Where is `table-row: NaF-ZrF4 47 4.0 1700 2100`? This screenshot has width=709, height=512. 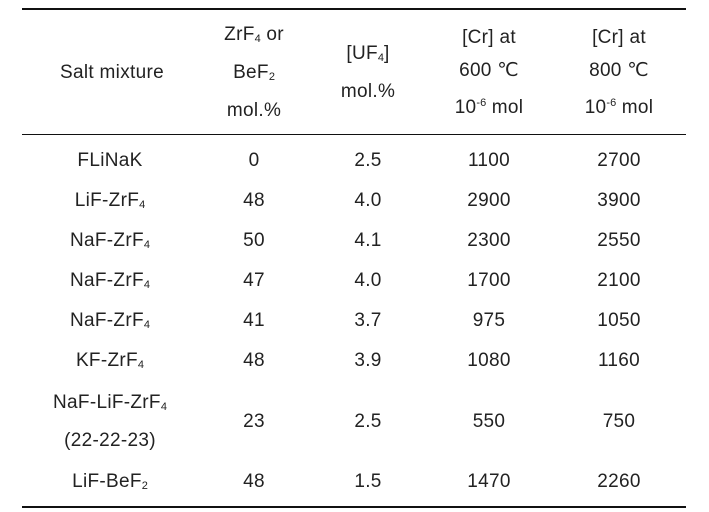
table-row: NaF-ZrF4 47 4.0 1700 2100 is located at coordinates (354, 281).